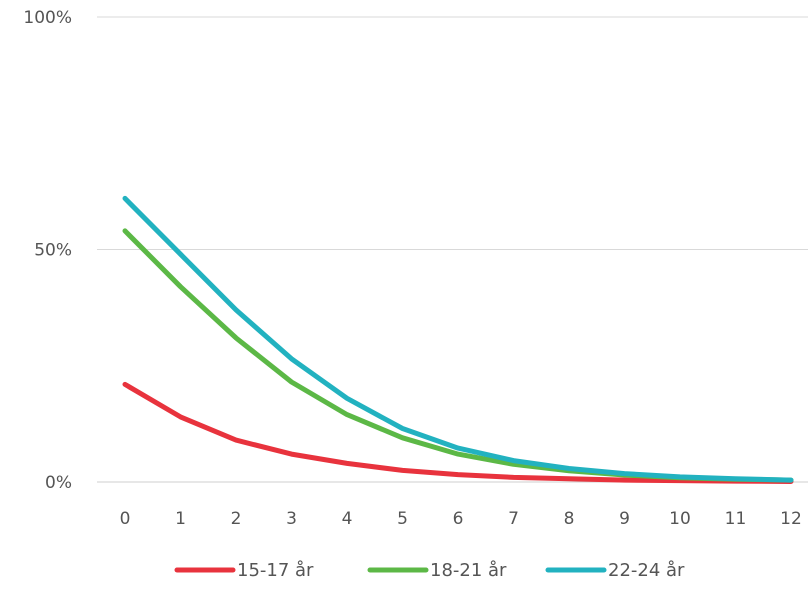 Image resolution: width=808 pixels, height=589 pixels. I want to click on x-tick-label: 0, so click(125, 519).